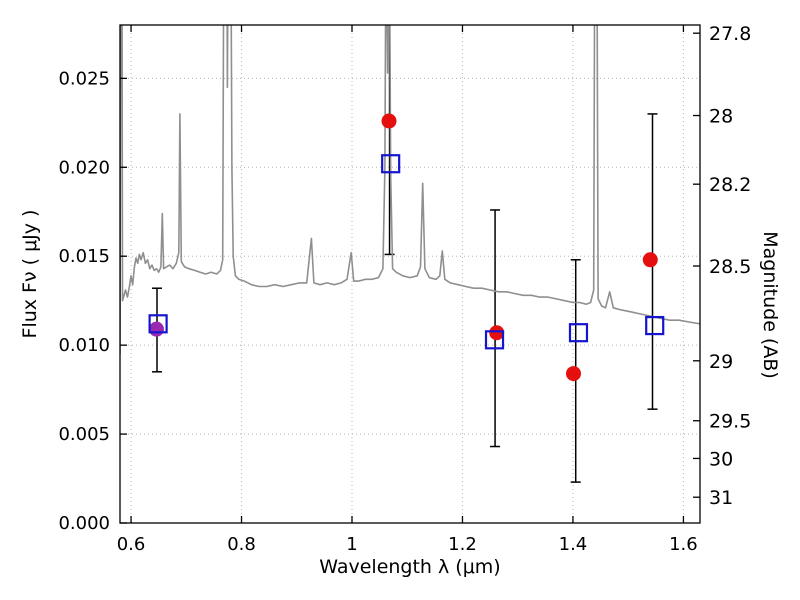 Image resolution: width=800 pixels, height=600 pixels. I want to click on x-tick-label: 1, so click(351, 544).